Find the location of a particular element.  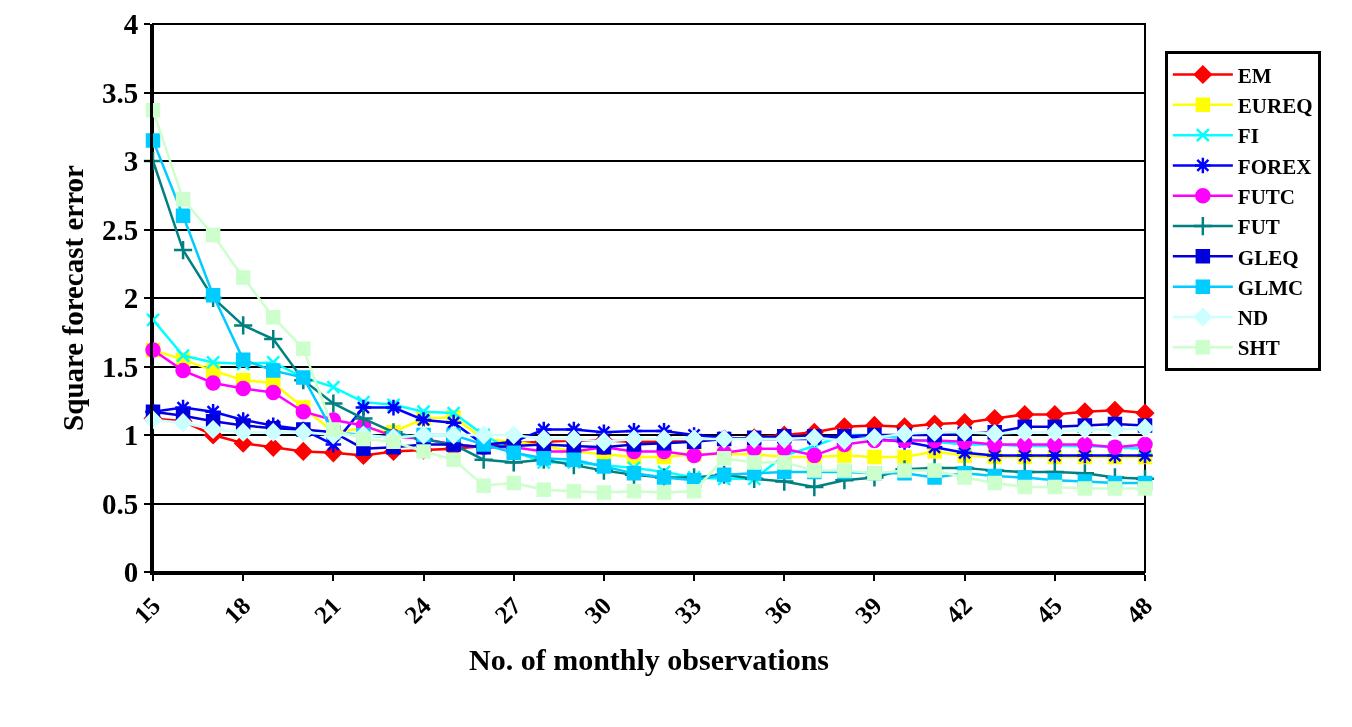

x-axis-title: No. of monthly observations is located at coordinates (649, 660).